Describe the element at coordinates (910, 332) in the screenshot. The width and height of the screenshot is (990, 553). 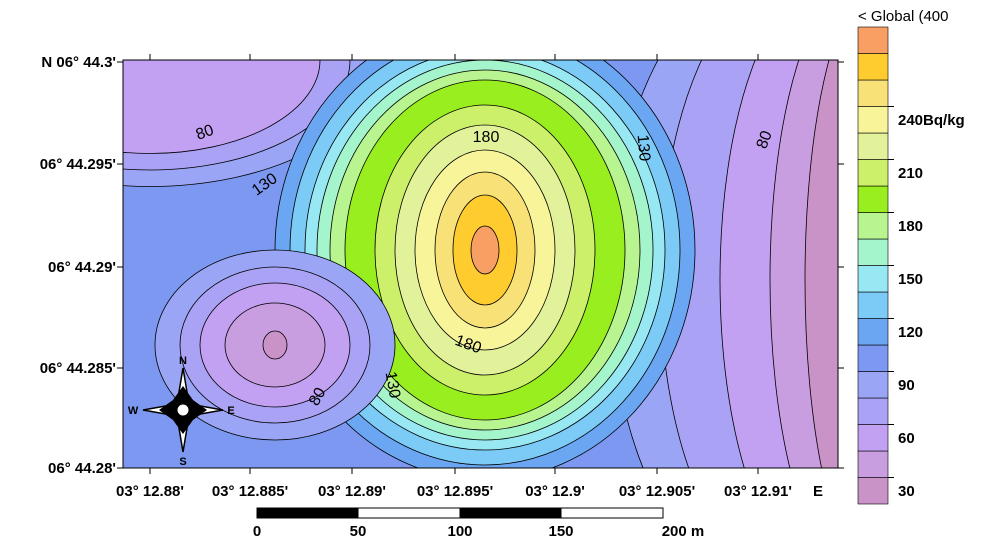
I see `legend-tick-label: 120` at that location.